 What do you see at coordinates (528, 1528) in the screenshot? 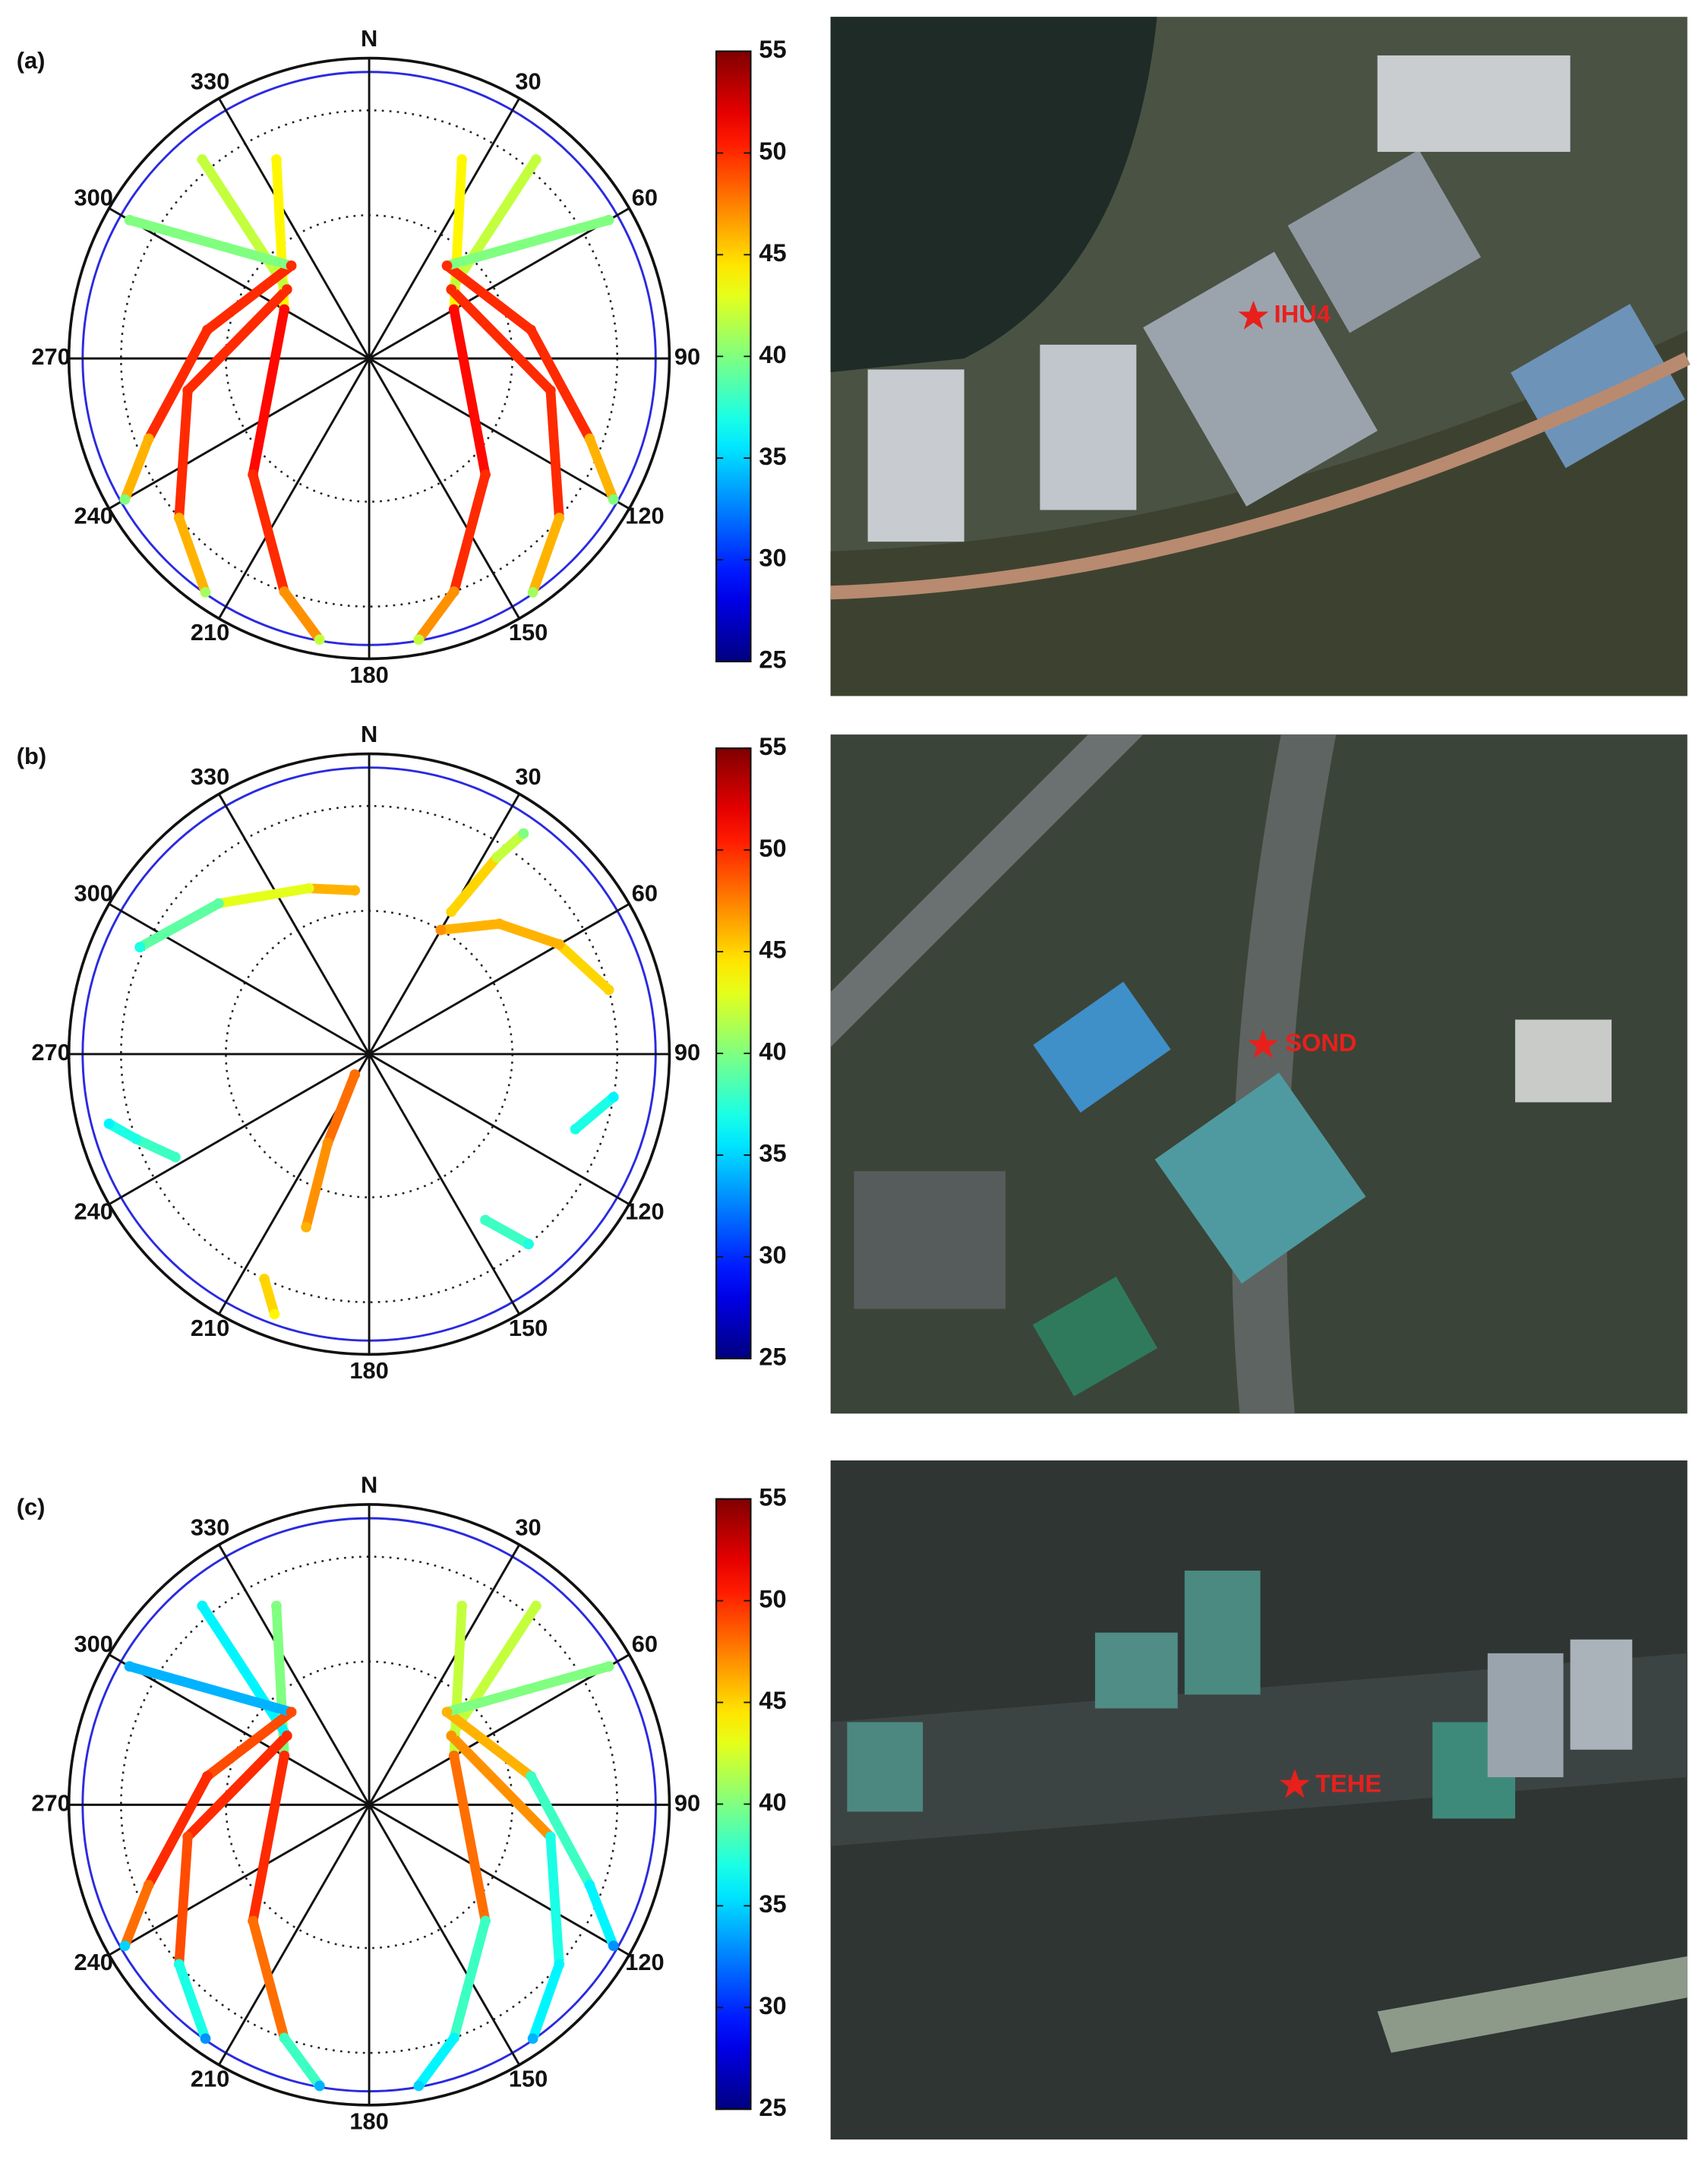
I see `azimuth-label: 30` at bounding box center [528, 1528].